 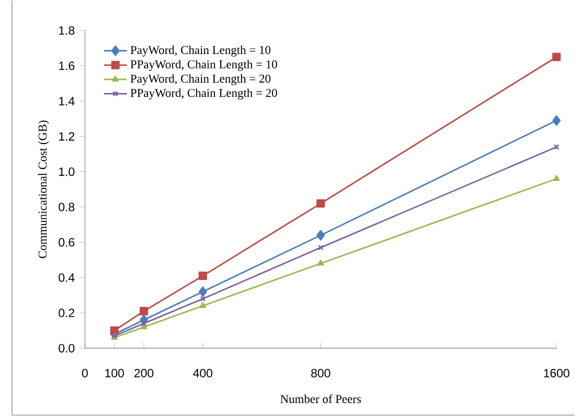 I want to click on x-tick-label: 1600, so click(x=557, y=373).